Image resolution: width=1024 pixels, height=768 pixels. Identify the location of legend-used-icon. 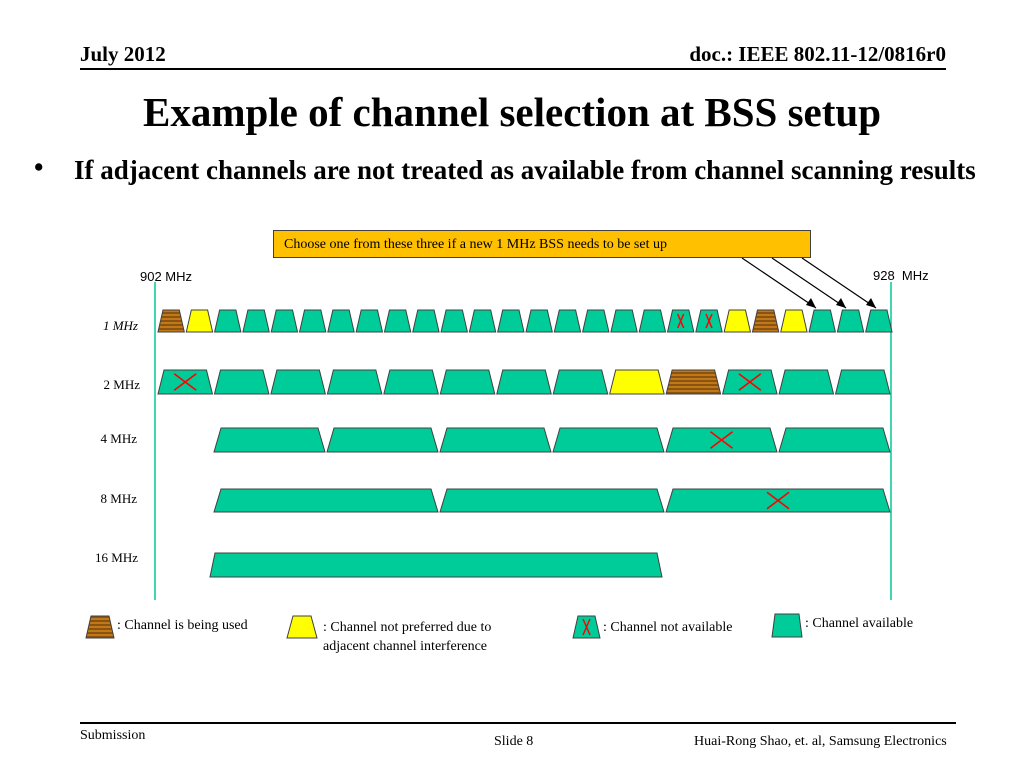
(100, 627).